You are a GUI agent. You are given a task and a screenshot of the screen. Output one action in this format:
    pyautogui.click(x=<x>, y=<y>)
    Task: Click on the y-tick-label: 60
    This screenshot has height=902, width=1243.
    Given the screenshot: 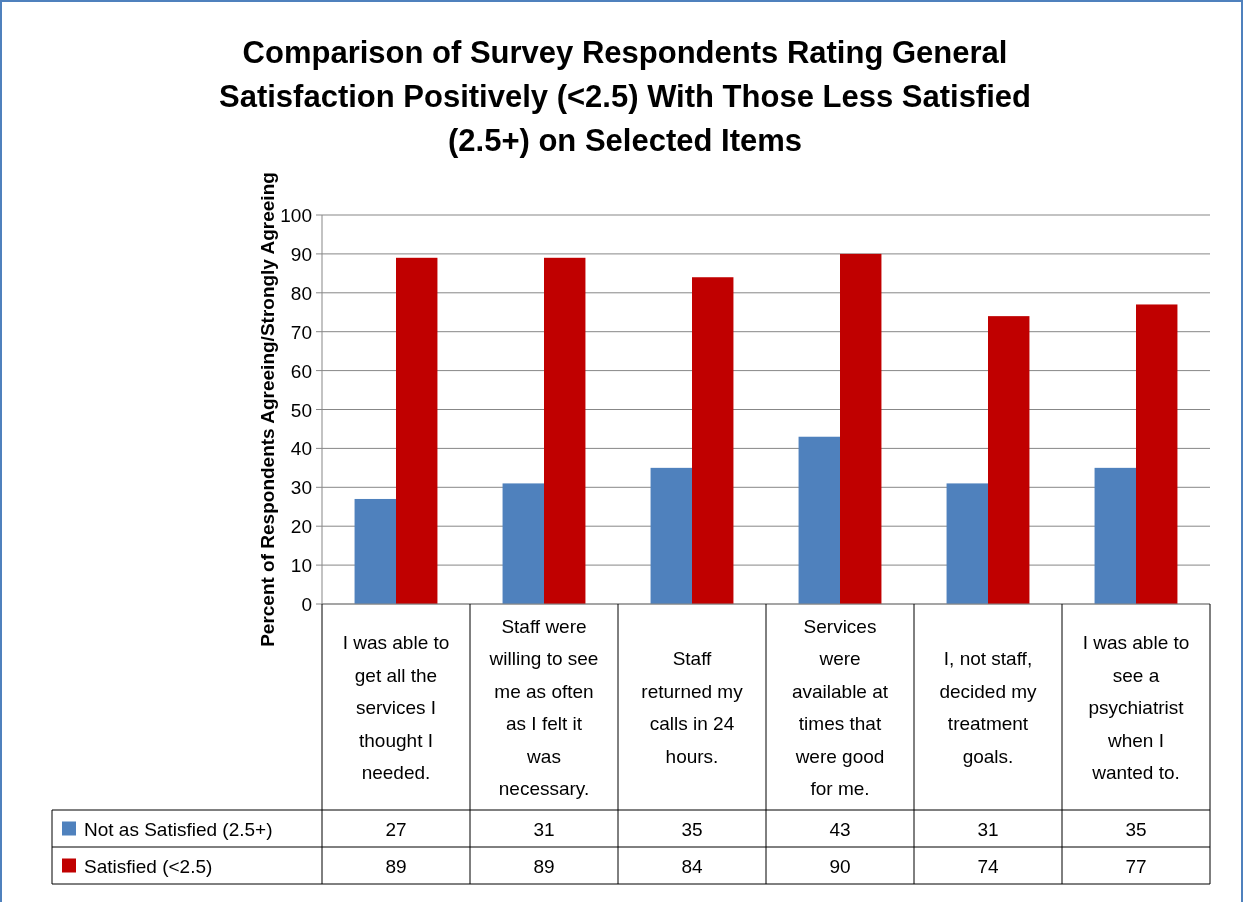 What is the action you would take?
    pyautogui.click(x=301, y=371)
    